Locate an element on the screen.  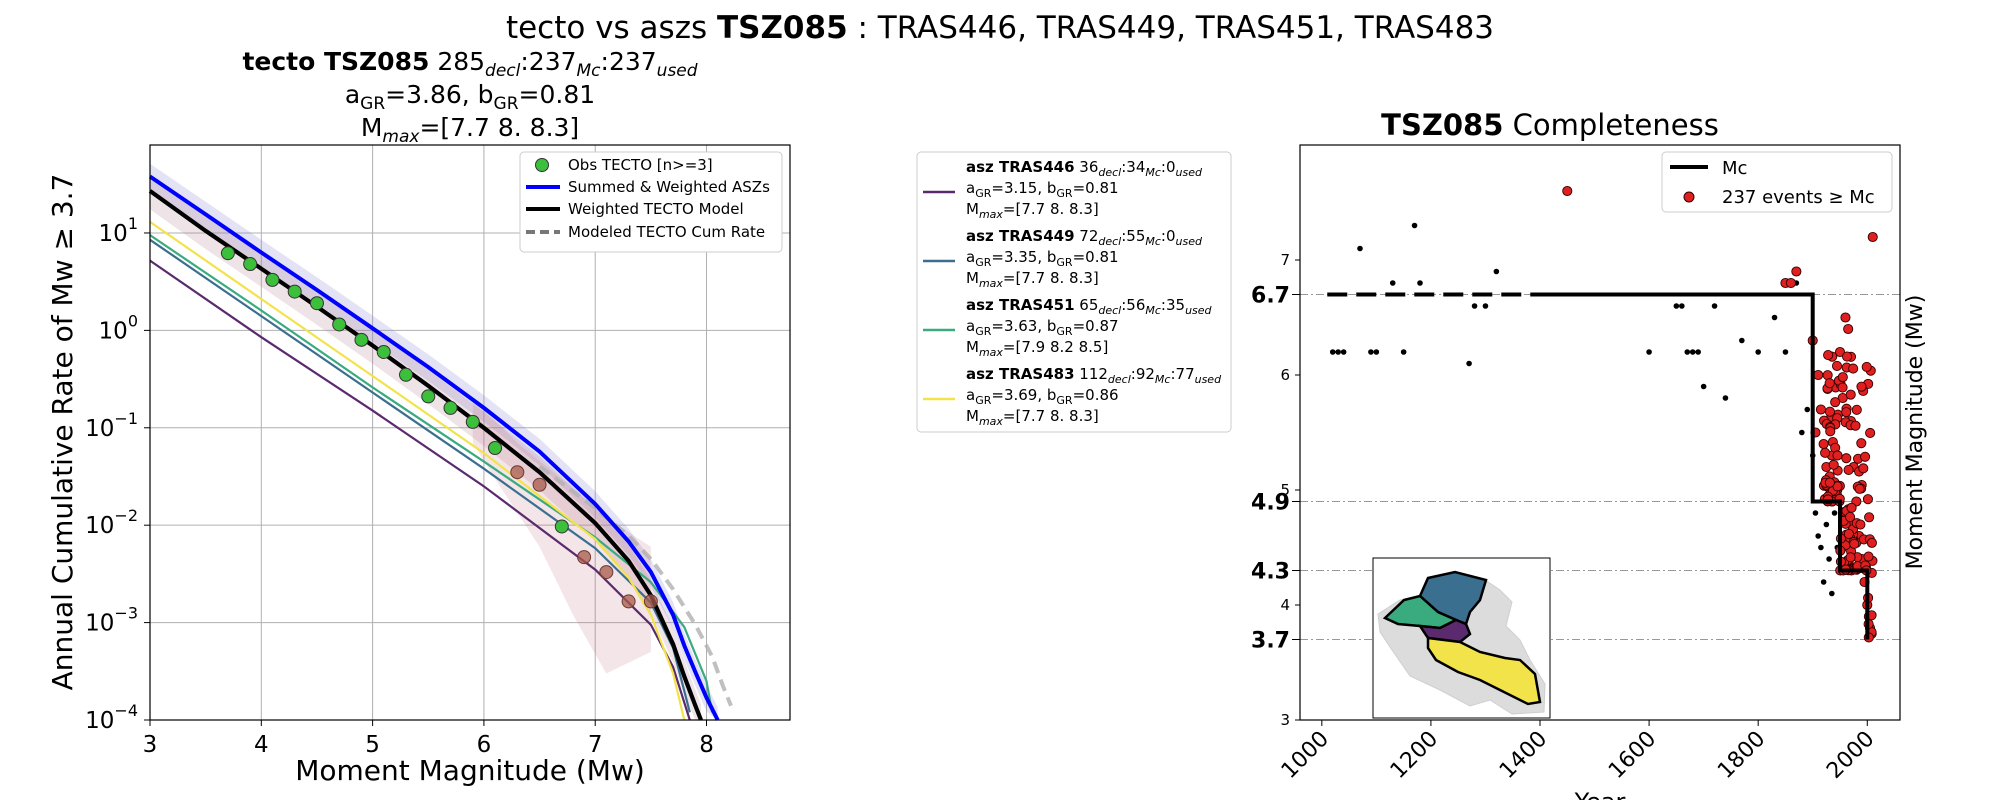
legend-obs-marker is located at coordinates (542, 165).